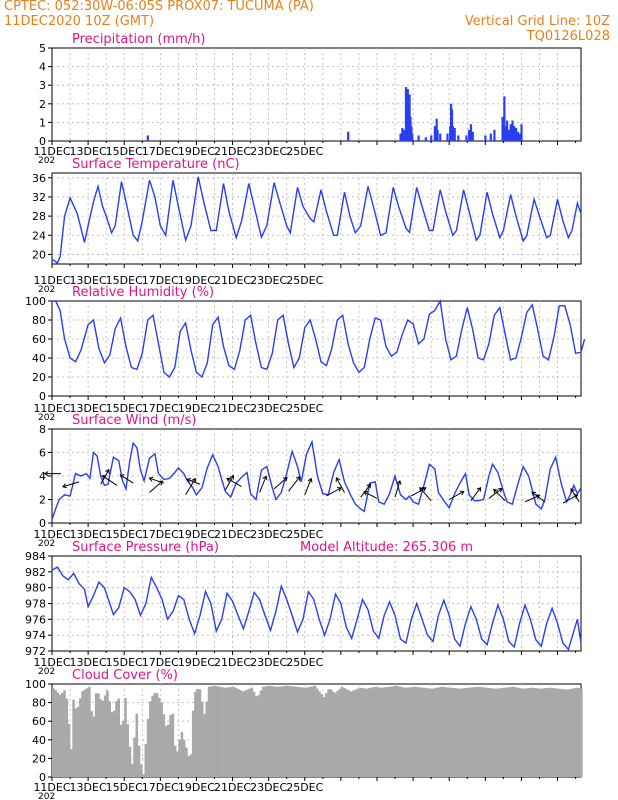 This screenshot has width=618, height=800. I want to click on x-tick-label: 23DEC, so click(268, 787).